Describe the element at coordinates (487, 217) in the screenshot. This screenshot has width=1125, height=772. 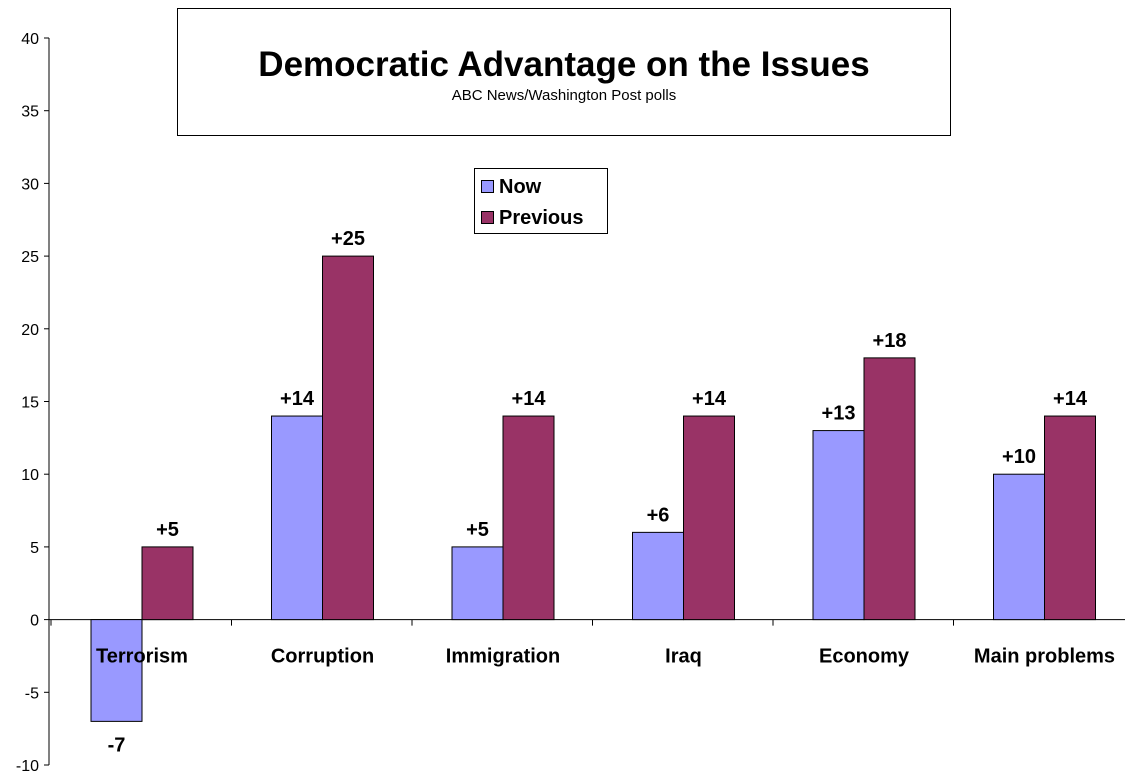
I see `legend-swatch-previous` at that location.